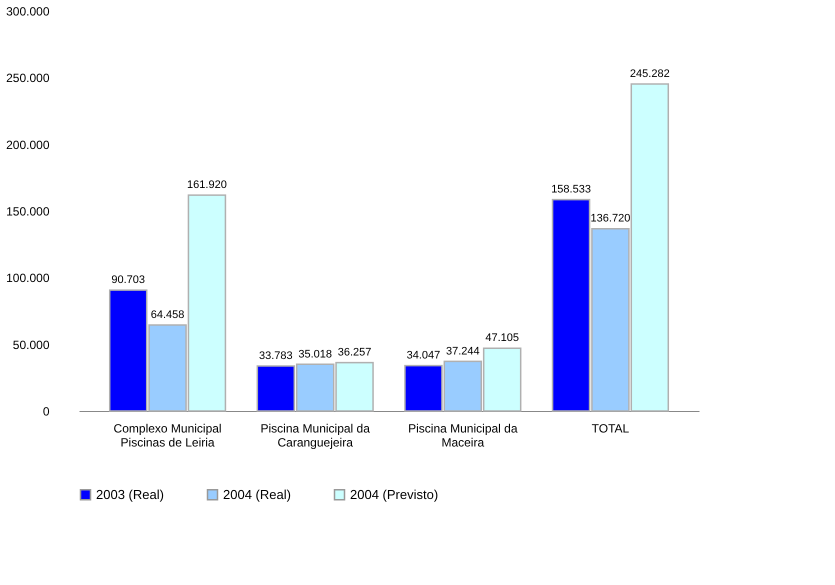  I want to click on y-tick-label: 100.000, so click(28, 278).